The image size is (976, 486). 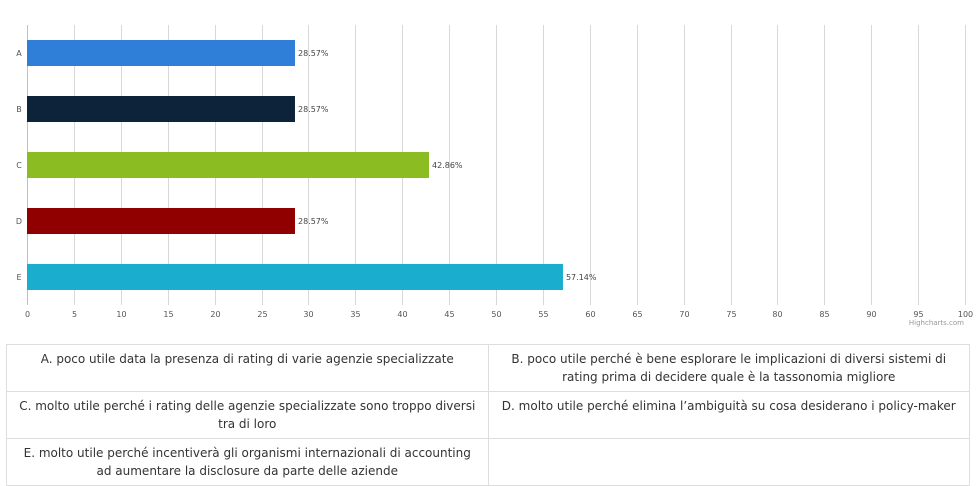 What do you see at coordinates (447, 165) in the screenshot?
I see `data-label: 42.86%` at bounding box center [447, 165].